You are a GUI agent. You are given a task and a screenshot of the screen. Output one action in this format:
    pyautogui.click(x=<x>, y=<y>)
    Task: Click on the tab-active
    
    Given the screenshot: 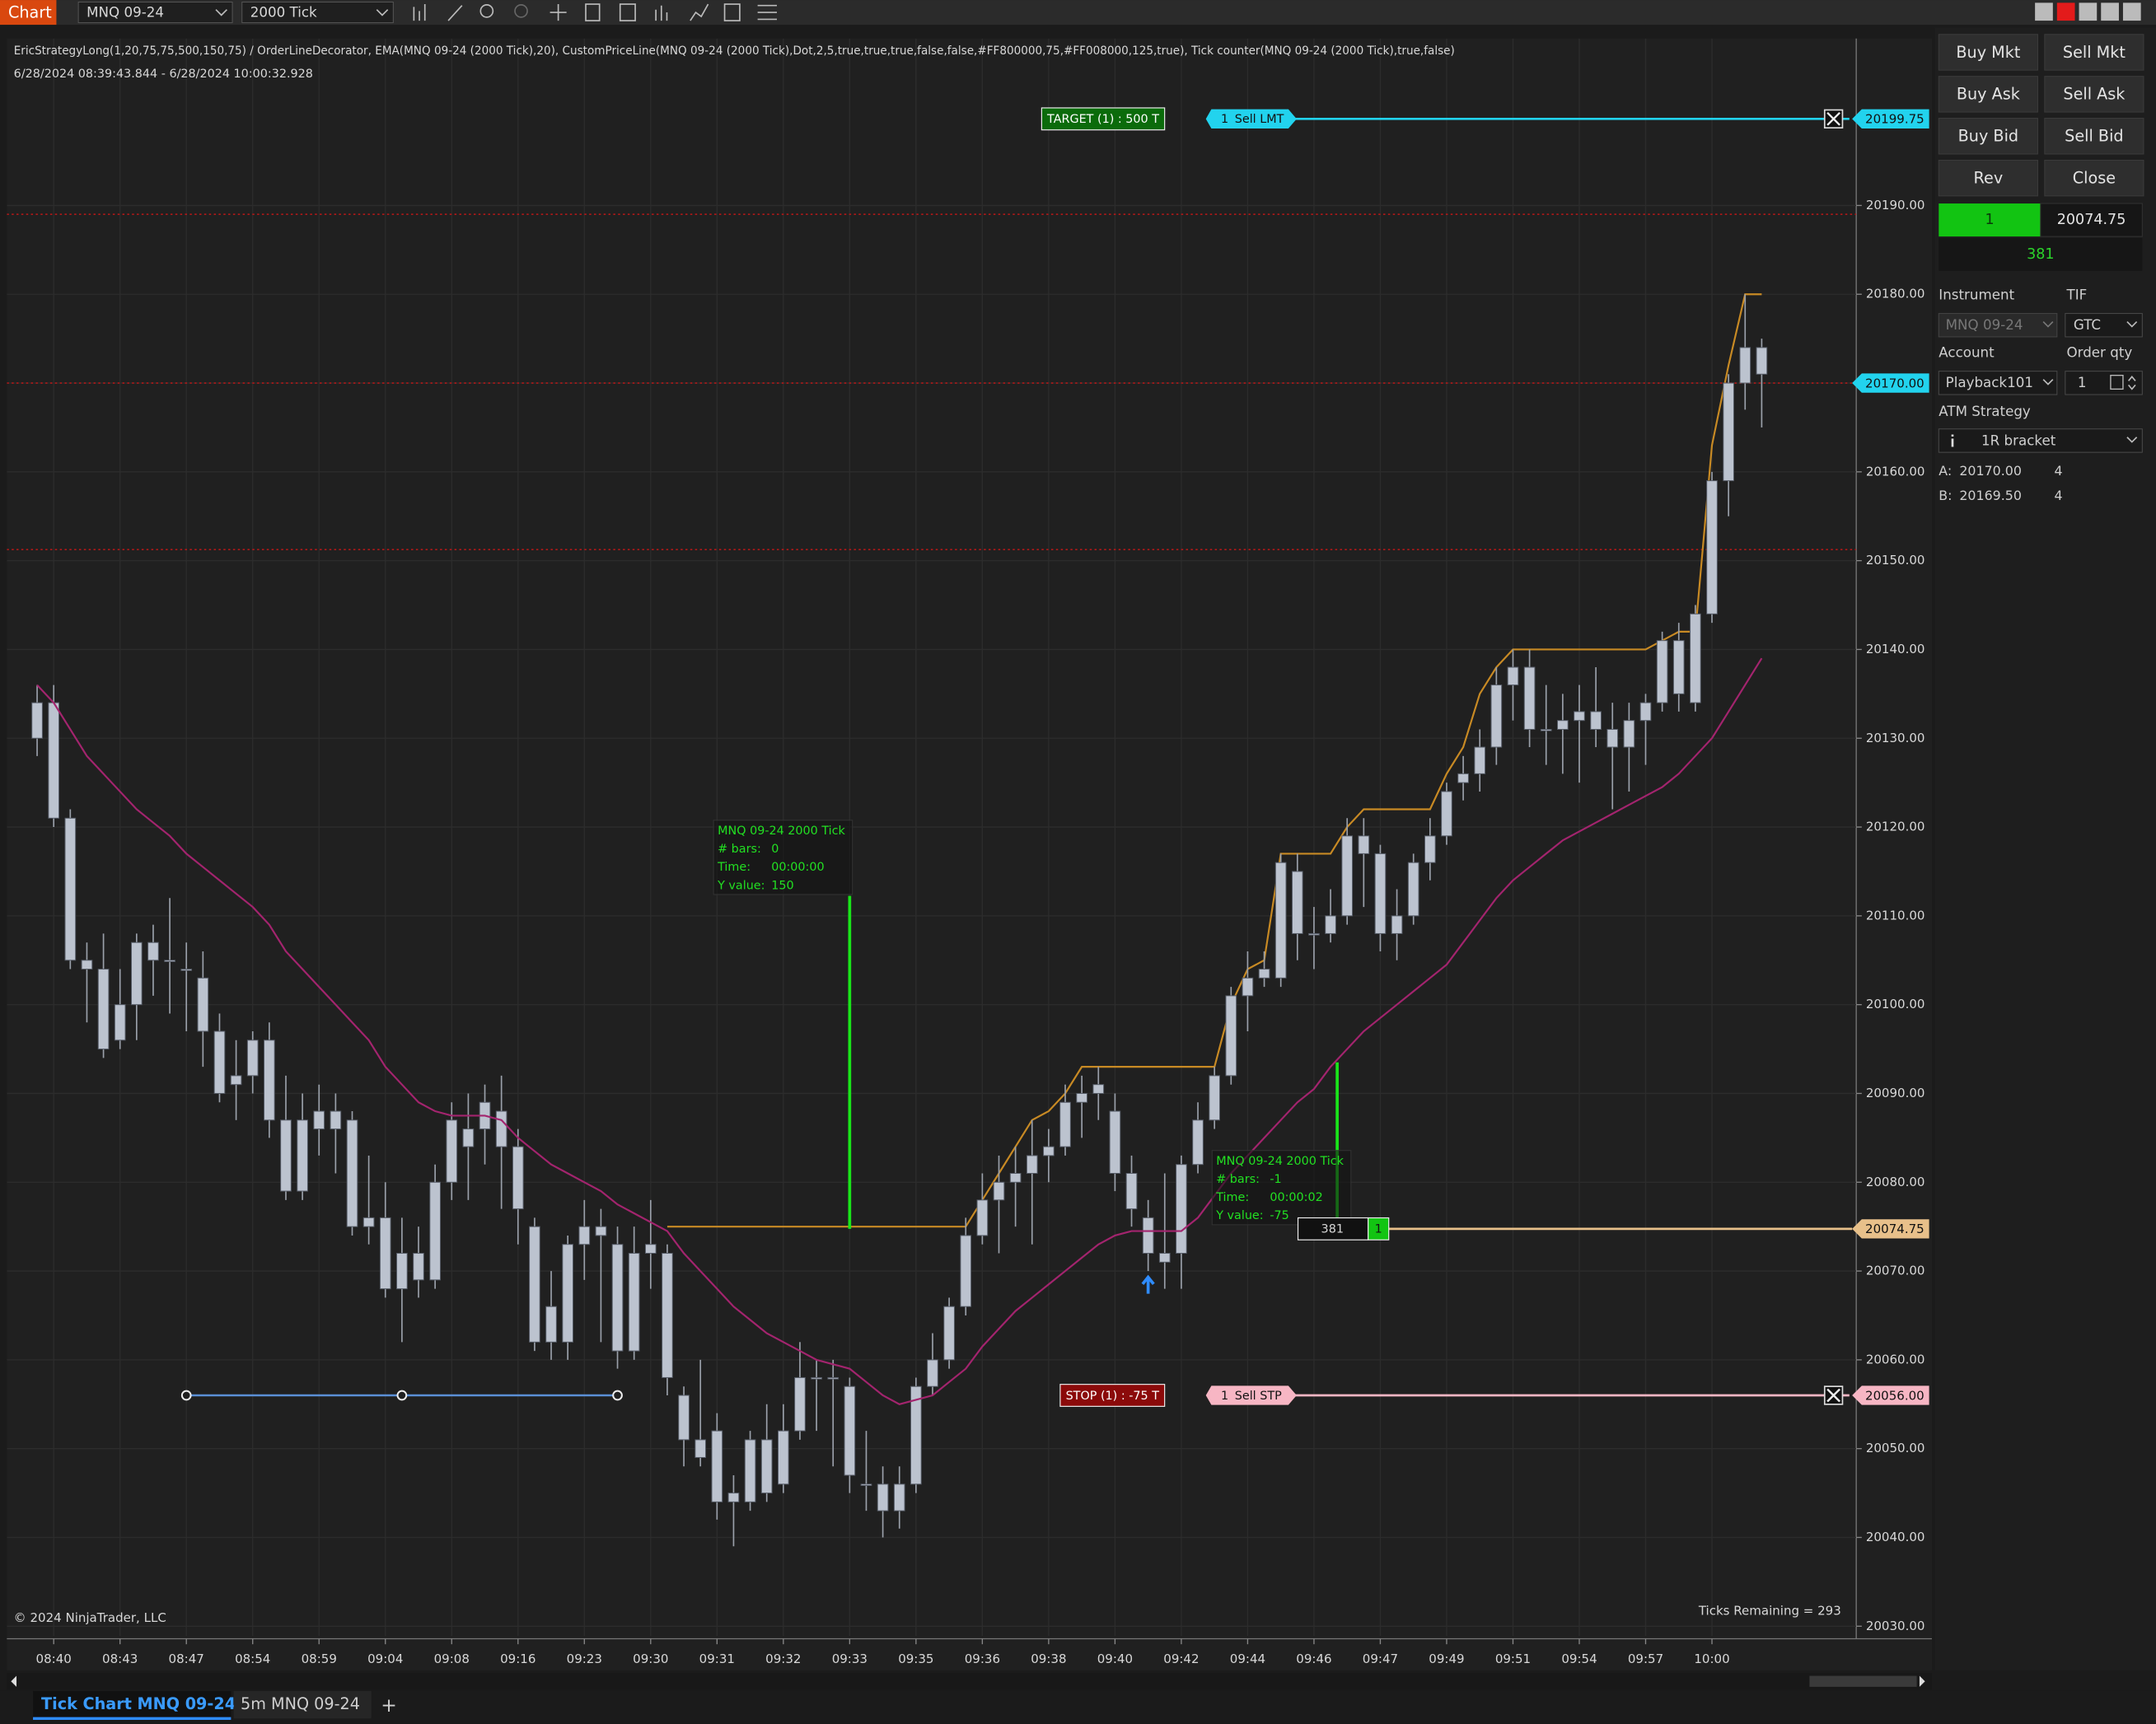 What is the action you would take?
    pyautogui.click(x=133, y=1704)
    